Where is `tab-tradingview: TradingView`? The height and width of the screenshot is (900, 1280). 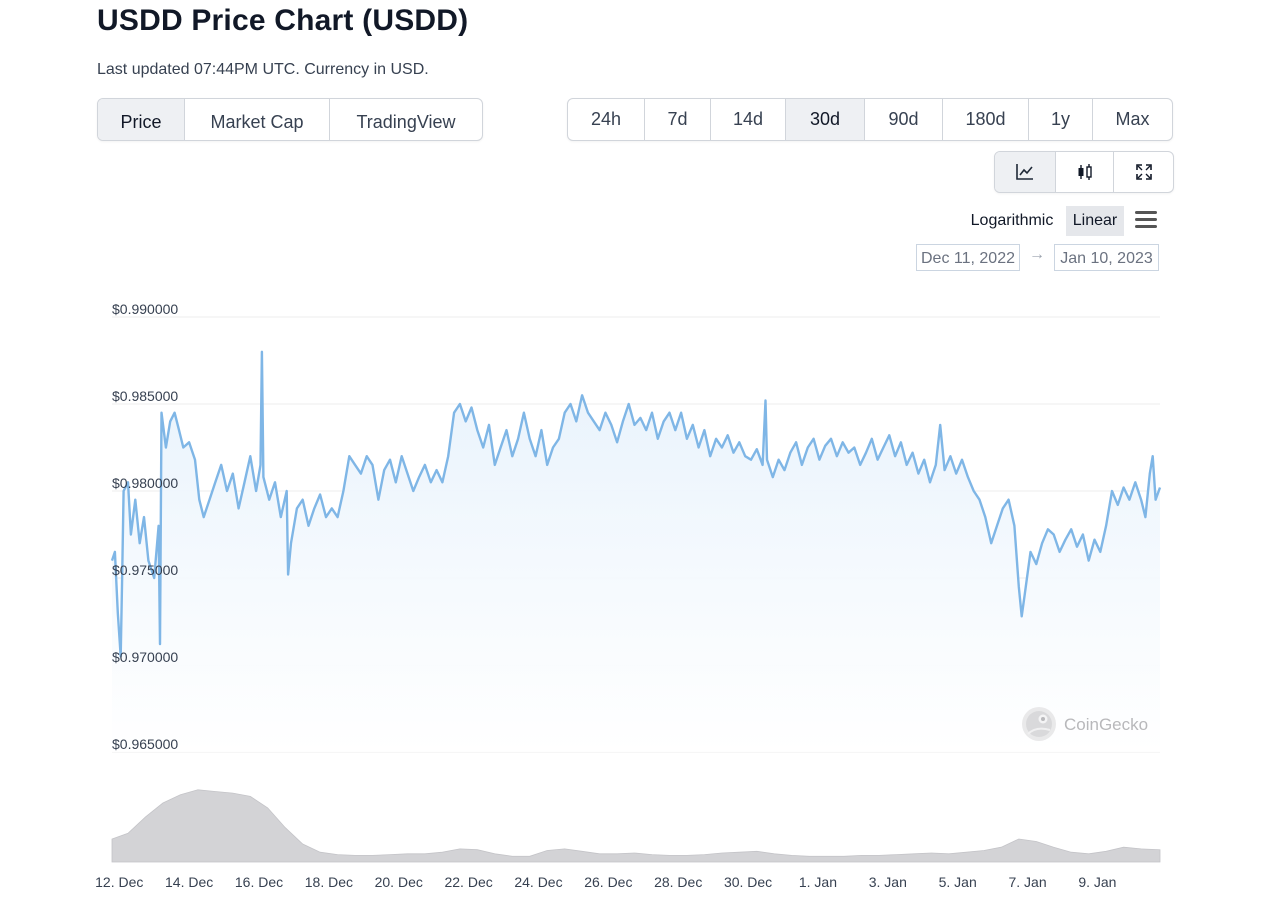
tab-tradingview: TradingView is located at coordinates (406, 119).